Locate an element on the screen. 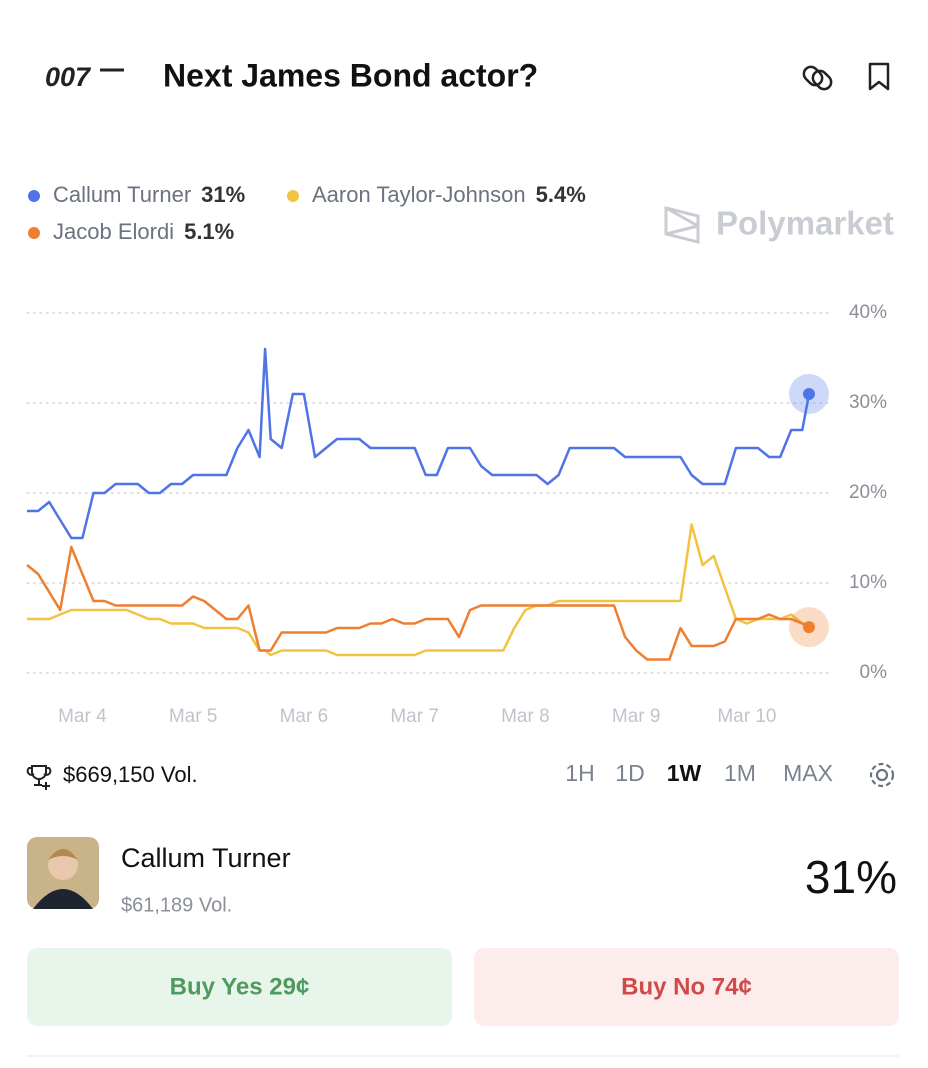 This screenshot has width=928, height=1068. title: Next James Bond actor? is located at coordinates (350, 75).